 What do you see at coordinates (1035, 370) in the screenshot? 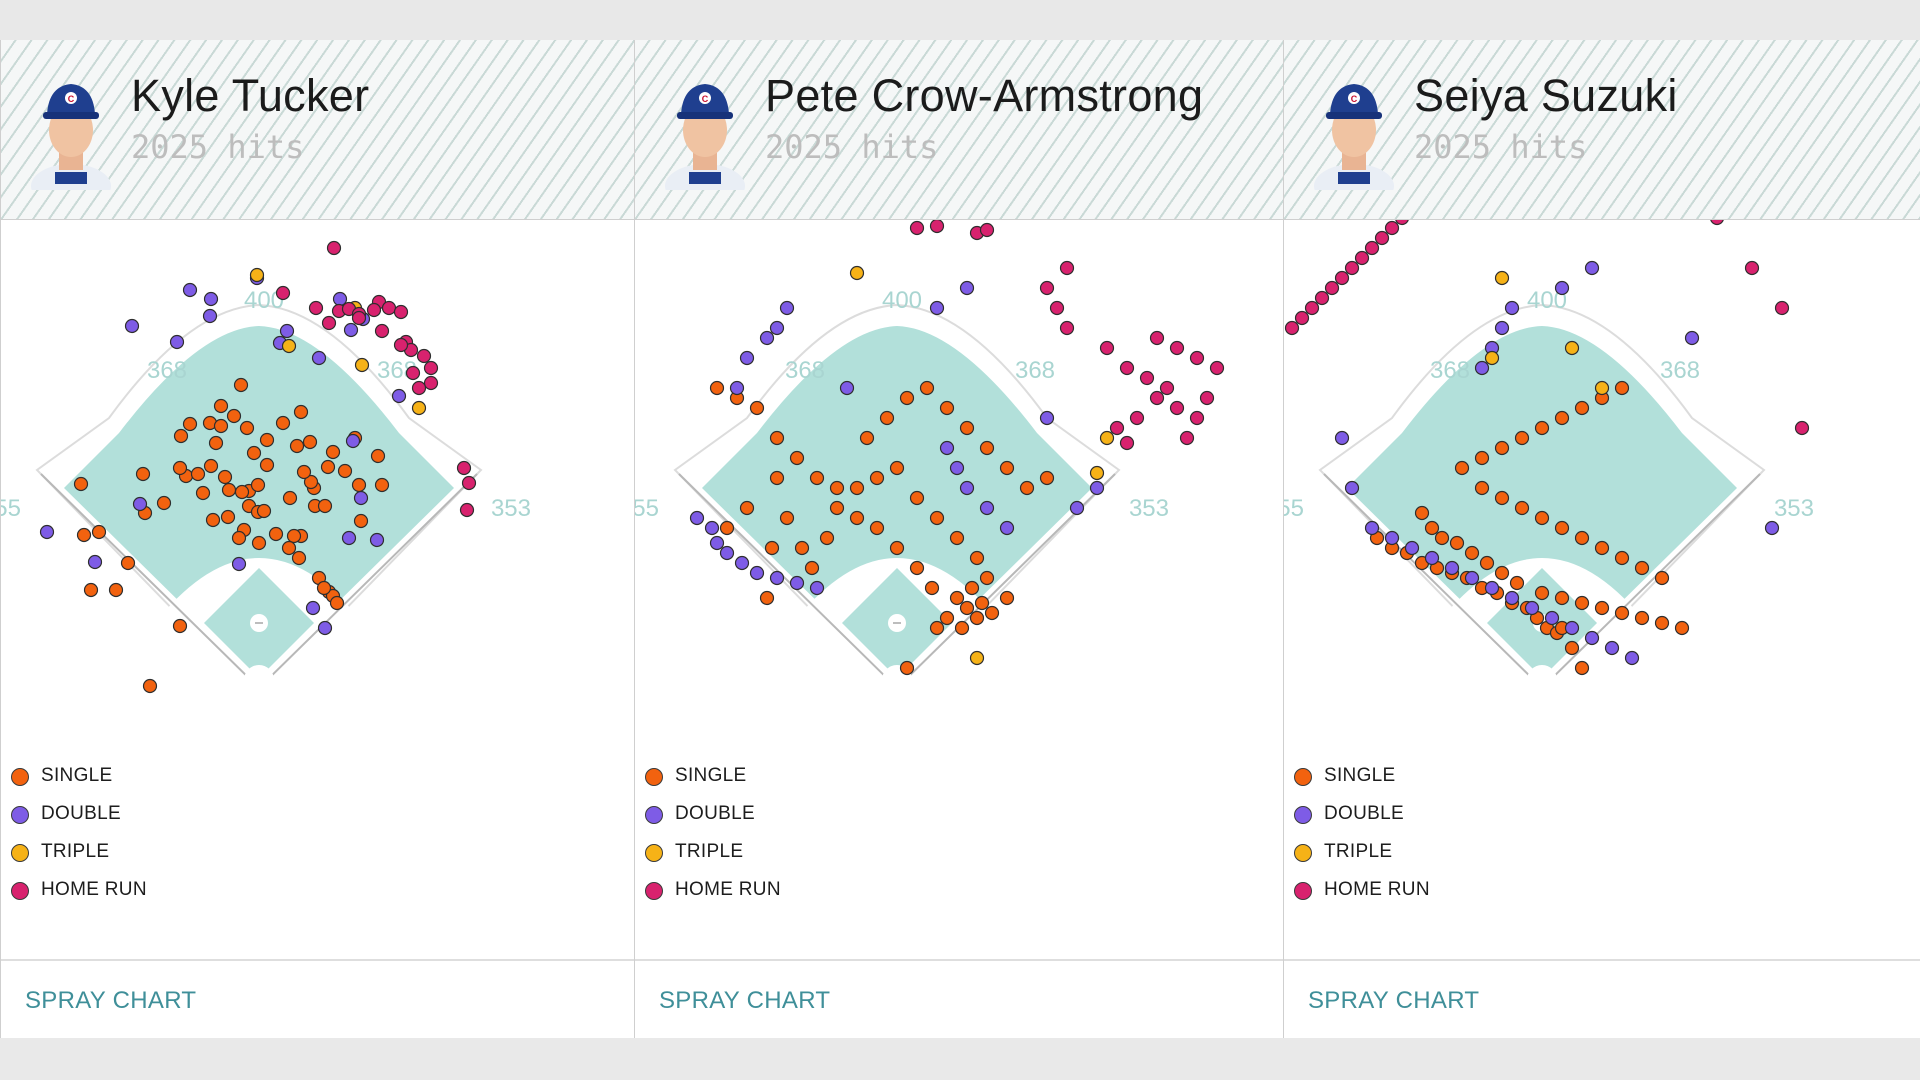
I see `distance-label-right-center: 368` at bounding box center [1035, 370].